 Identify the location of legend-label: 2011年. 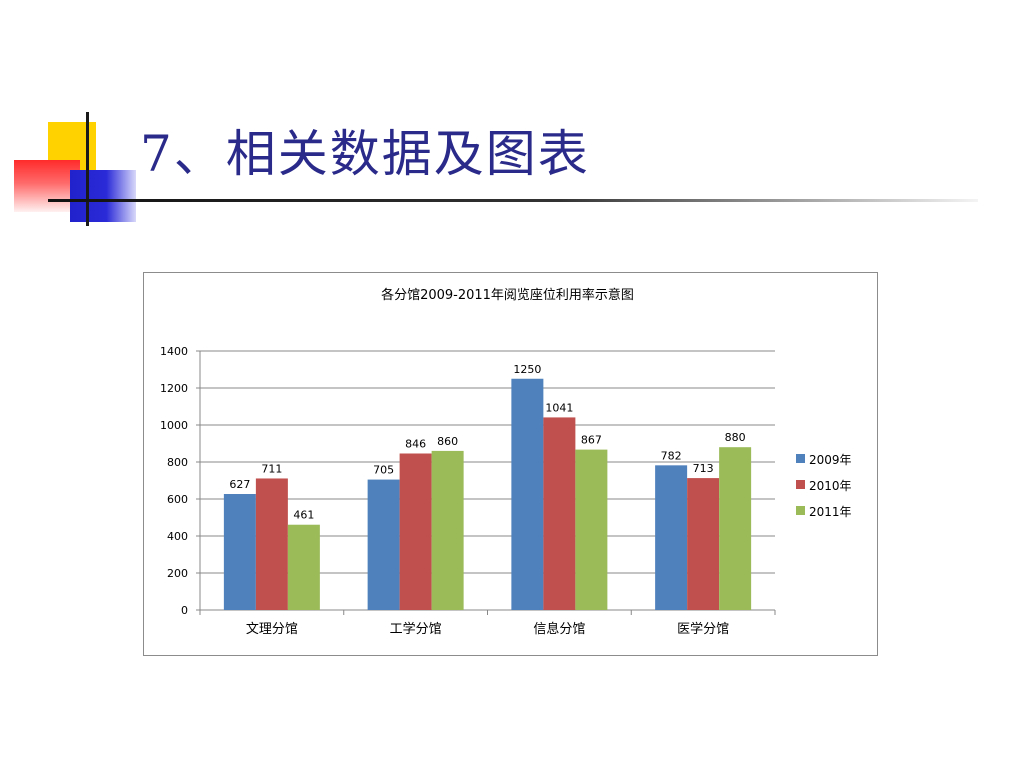
(830, 512).